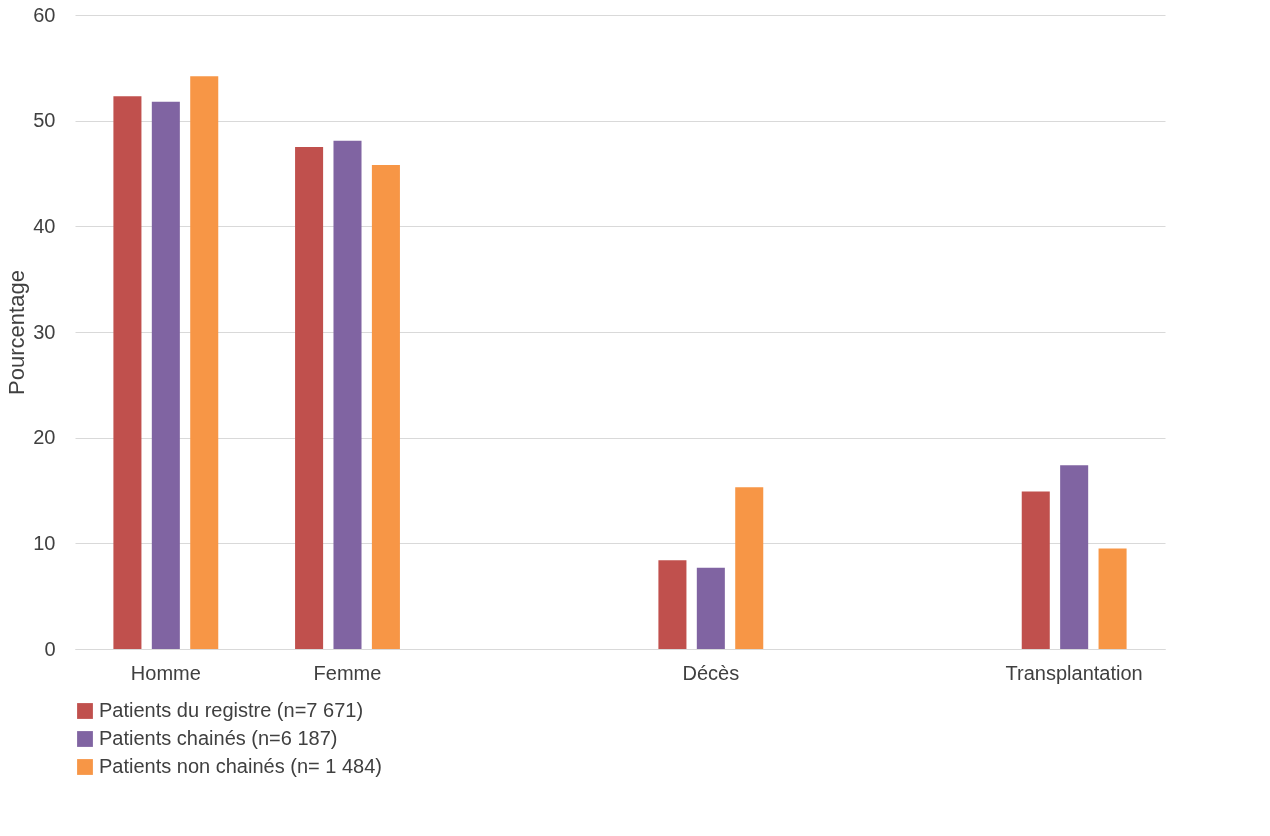 Image resolution: width=1270 pixels, height=836 pixels. What do you see at coordinates (17, 332) in the screenshot?
I see `y-axis-title: Pourcentage` at bounding box center [17, 332].